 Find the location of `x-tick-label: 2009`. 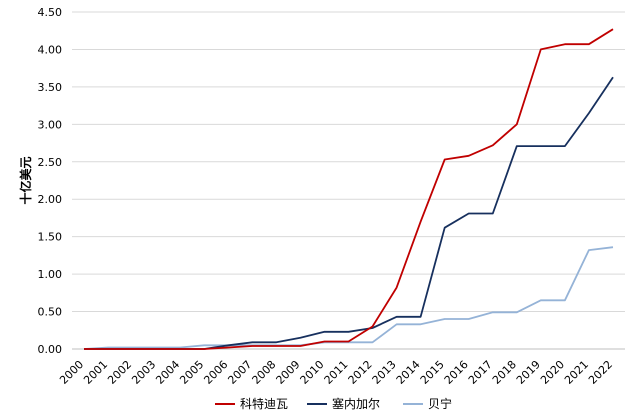

x-tick-label: 2009 is located at coordinates (288, 372).